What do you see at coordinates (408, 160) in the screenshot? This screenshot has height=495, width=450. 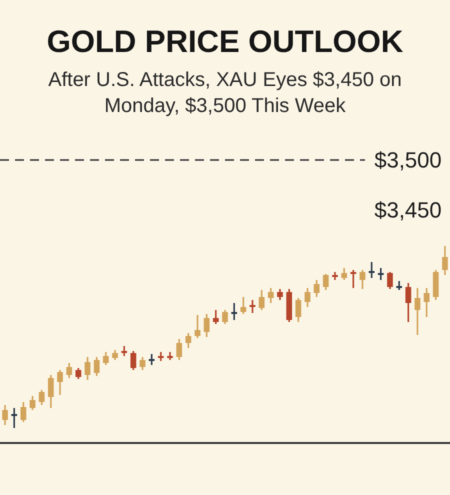 I see `y-tick-label: $3,500` at bounding box center [408, 160].